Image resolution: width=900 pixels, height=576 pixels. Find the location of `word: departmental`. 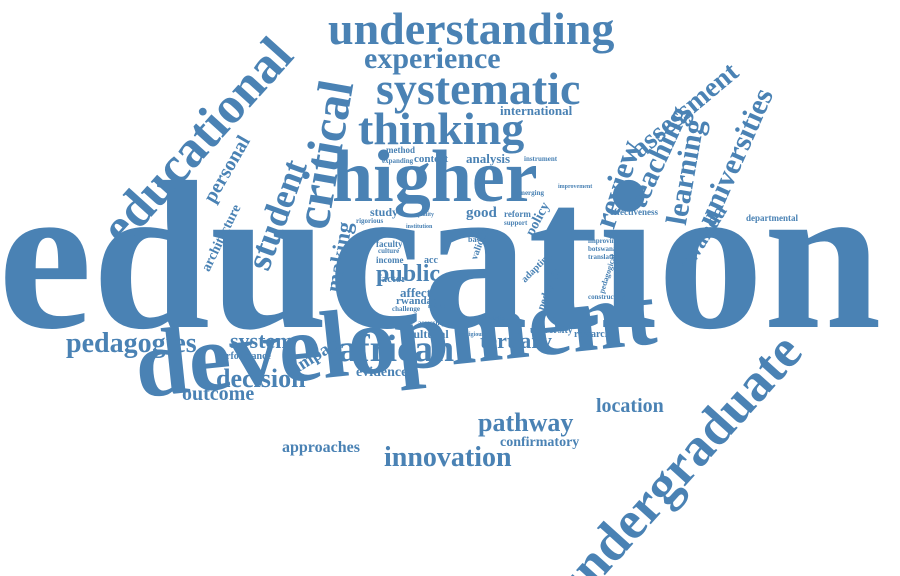

word: departmental is located at coordinates (772, 218).